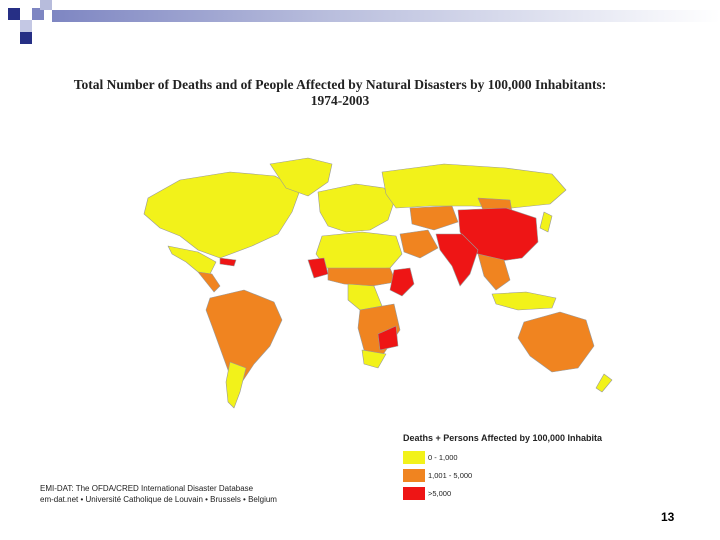  Describe the element at coordinates (533, 475) in the screenshot. I see `legend-item-medium: 1,001 - 5,000` at that location.